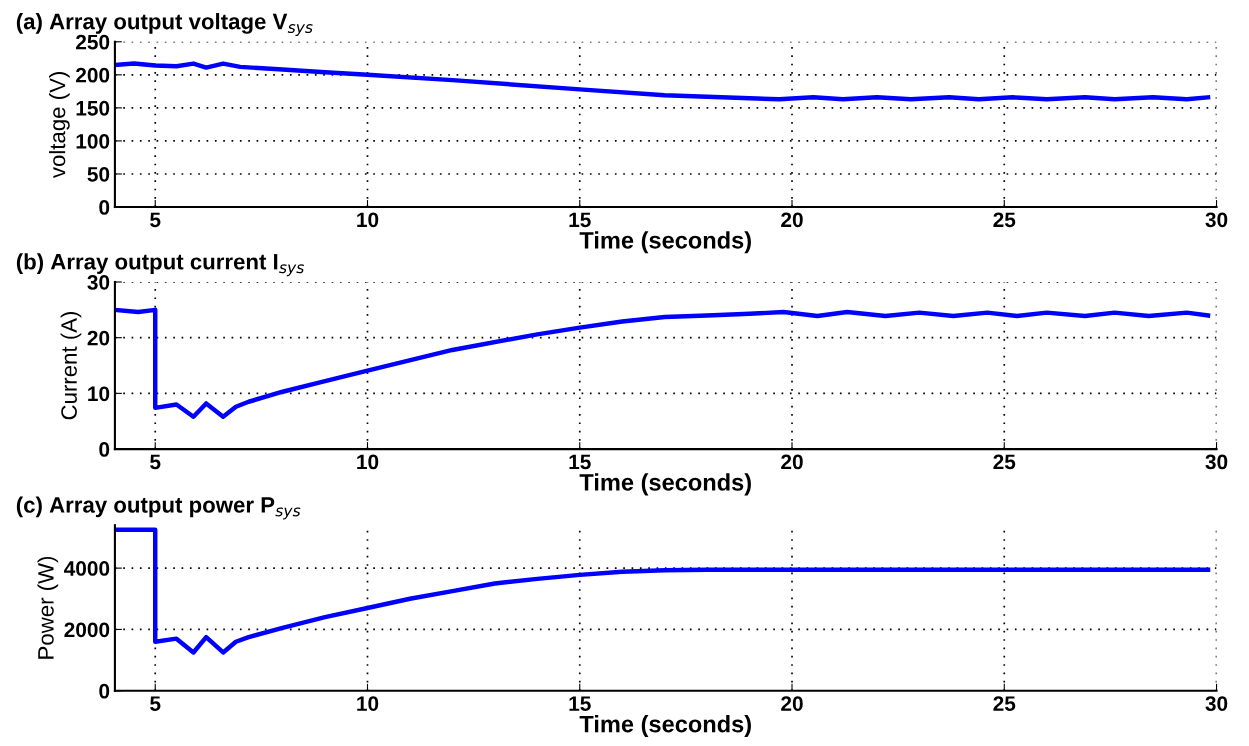  I want to click on y-tick-label: 150, so click(93, 108).